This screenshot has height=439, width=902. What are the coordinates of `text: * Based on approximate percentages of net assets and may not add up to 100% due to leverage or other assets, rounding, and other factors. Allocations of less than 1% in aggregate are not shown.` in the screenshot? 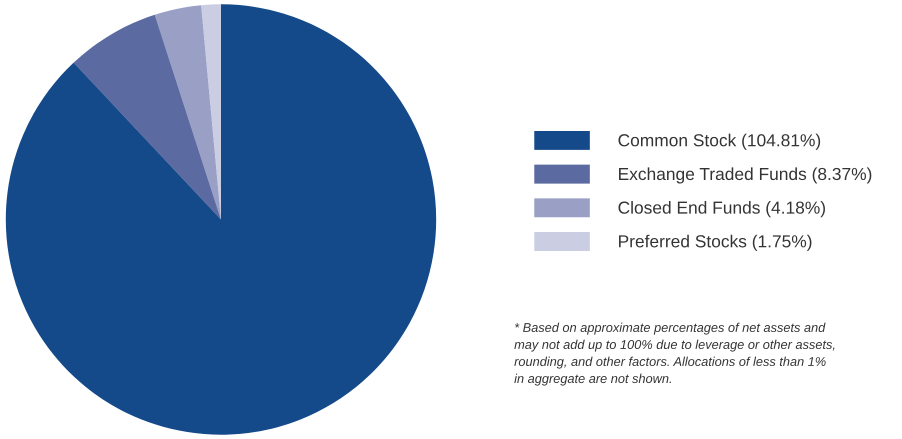 It's located at (674, 354).